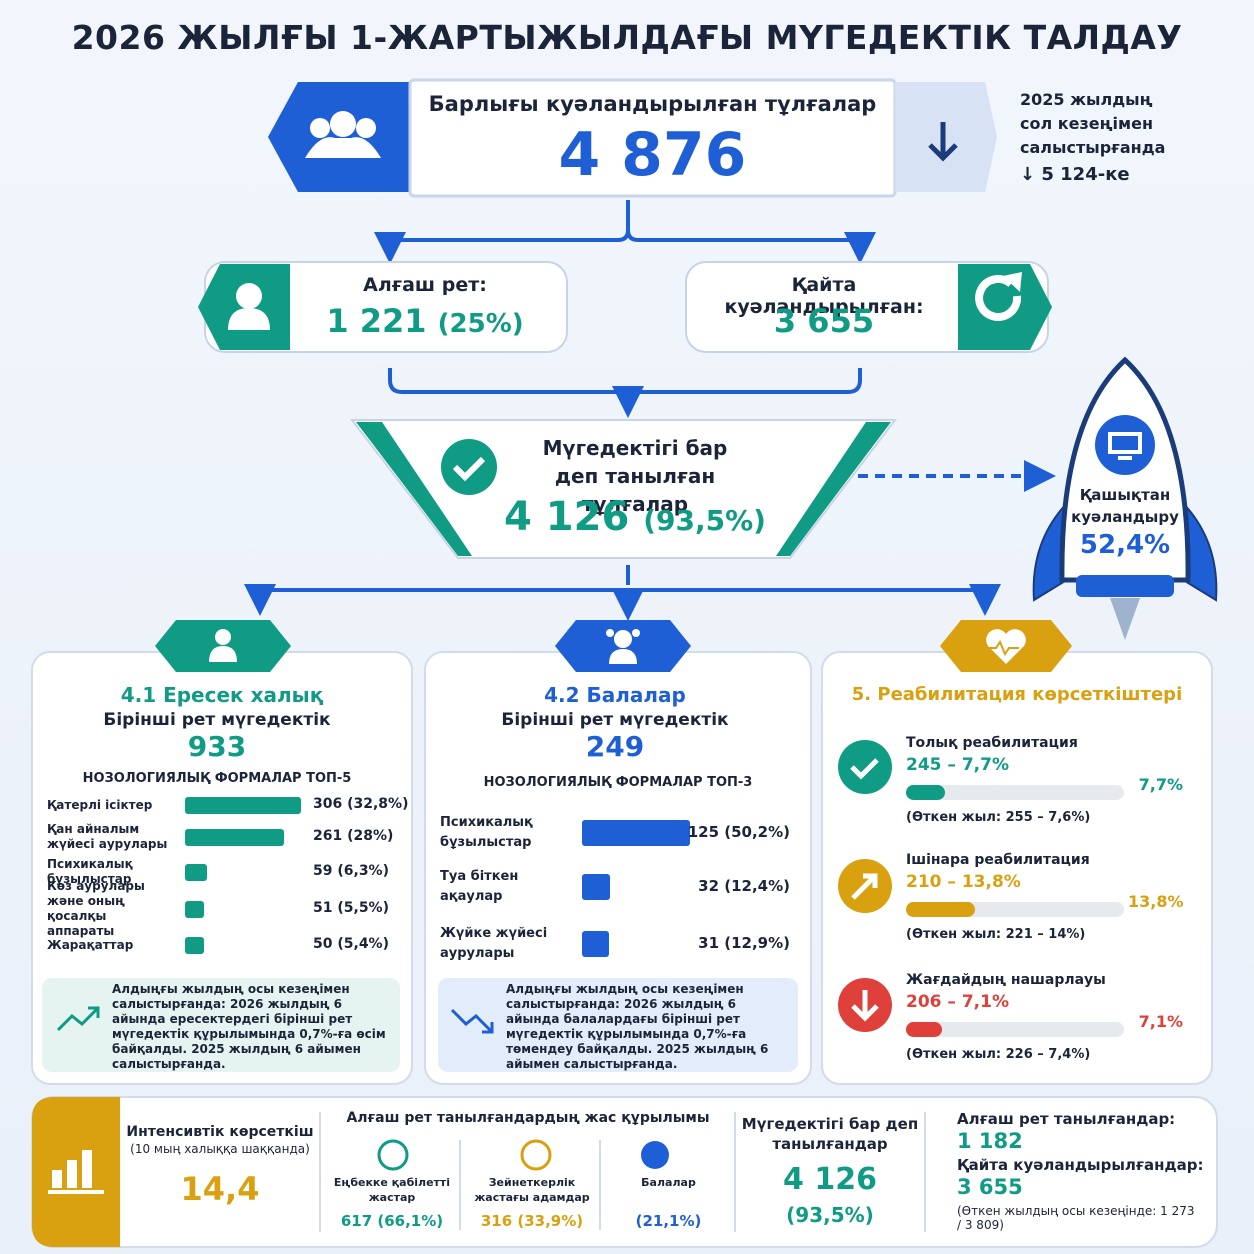  Describe the element at coordinates (1066, 1119) in the screenshot. I see `first-count-label: Алғаш рет танылғандар:` at that location.